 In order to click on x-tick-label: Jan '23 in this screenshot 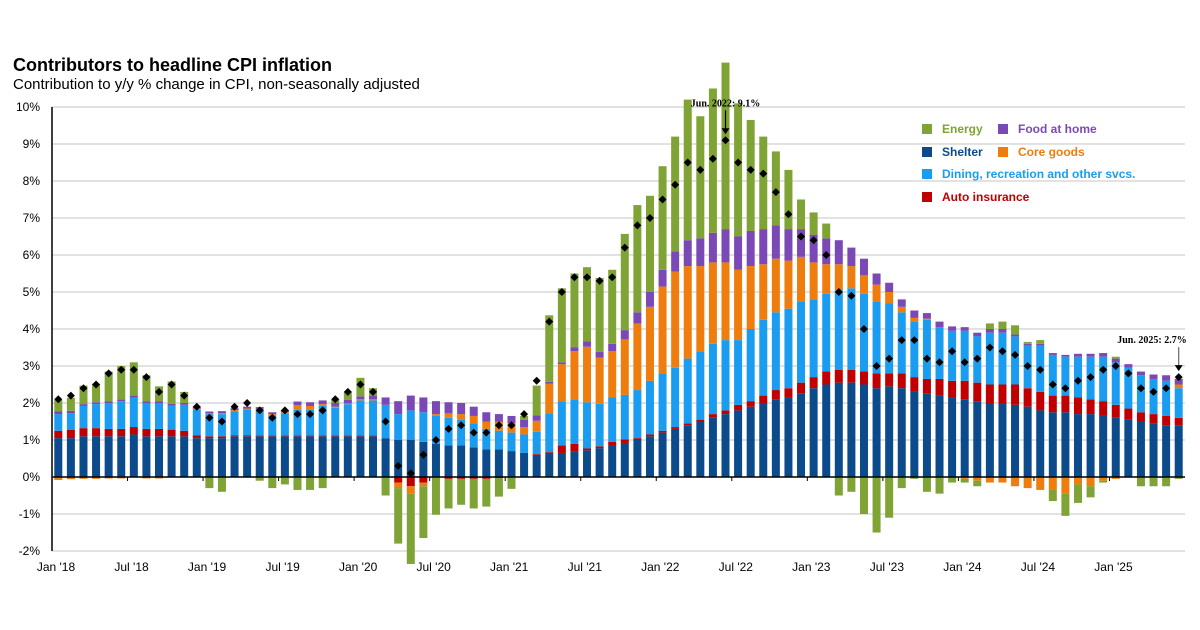, I will do `click(811, 567)`.